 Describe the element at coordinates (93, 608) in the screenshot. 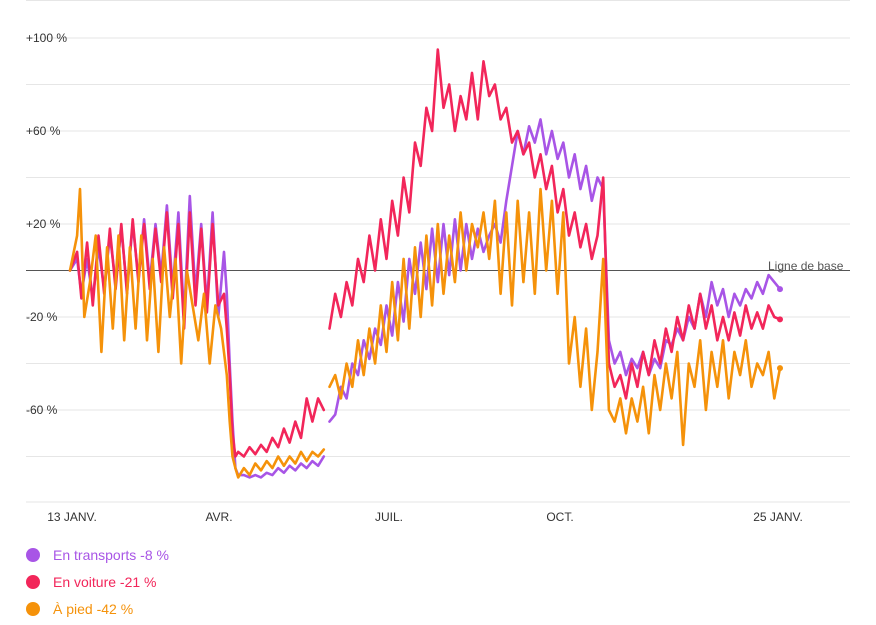

I see `legend-label-pied: À pied -42 %` at that location.